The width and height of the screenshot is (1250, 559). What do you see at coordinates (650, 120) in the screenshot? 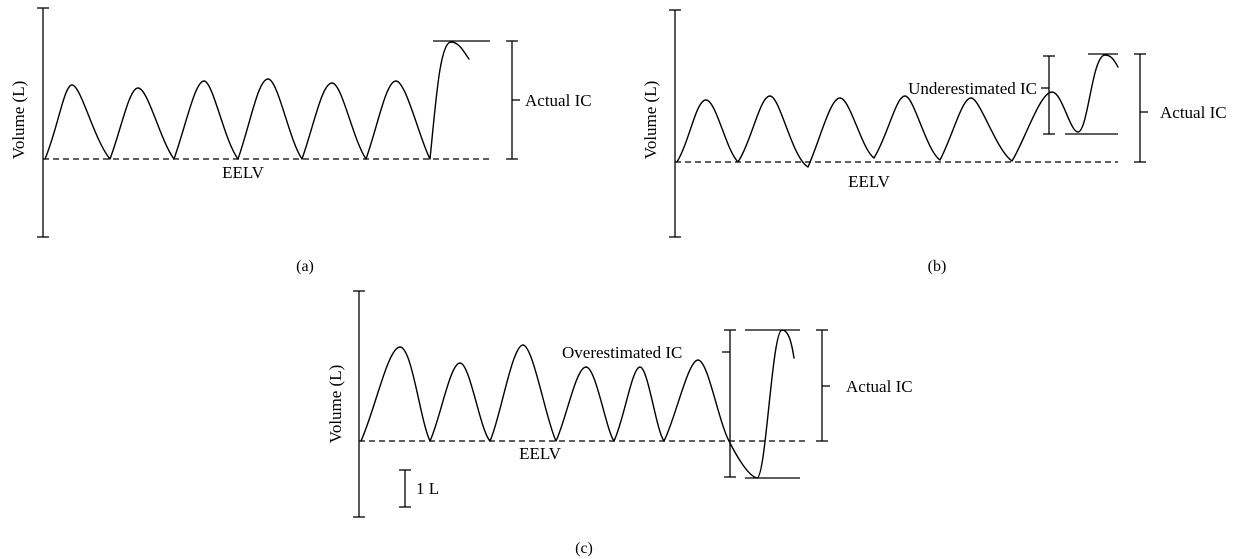
I see `panel-b-y-axis-label: Volume (L)` at bounding box center [650, 120].